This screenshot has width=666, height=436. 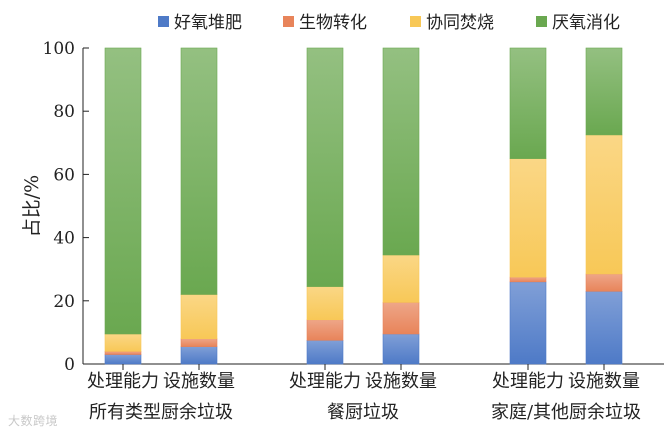 What do you see at coordinates (64, 112) in the screenshot?
I see `y-tick-label-80: 80` at bounding box center [64, 112].